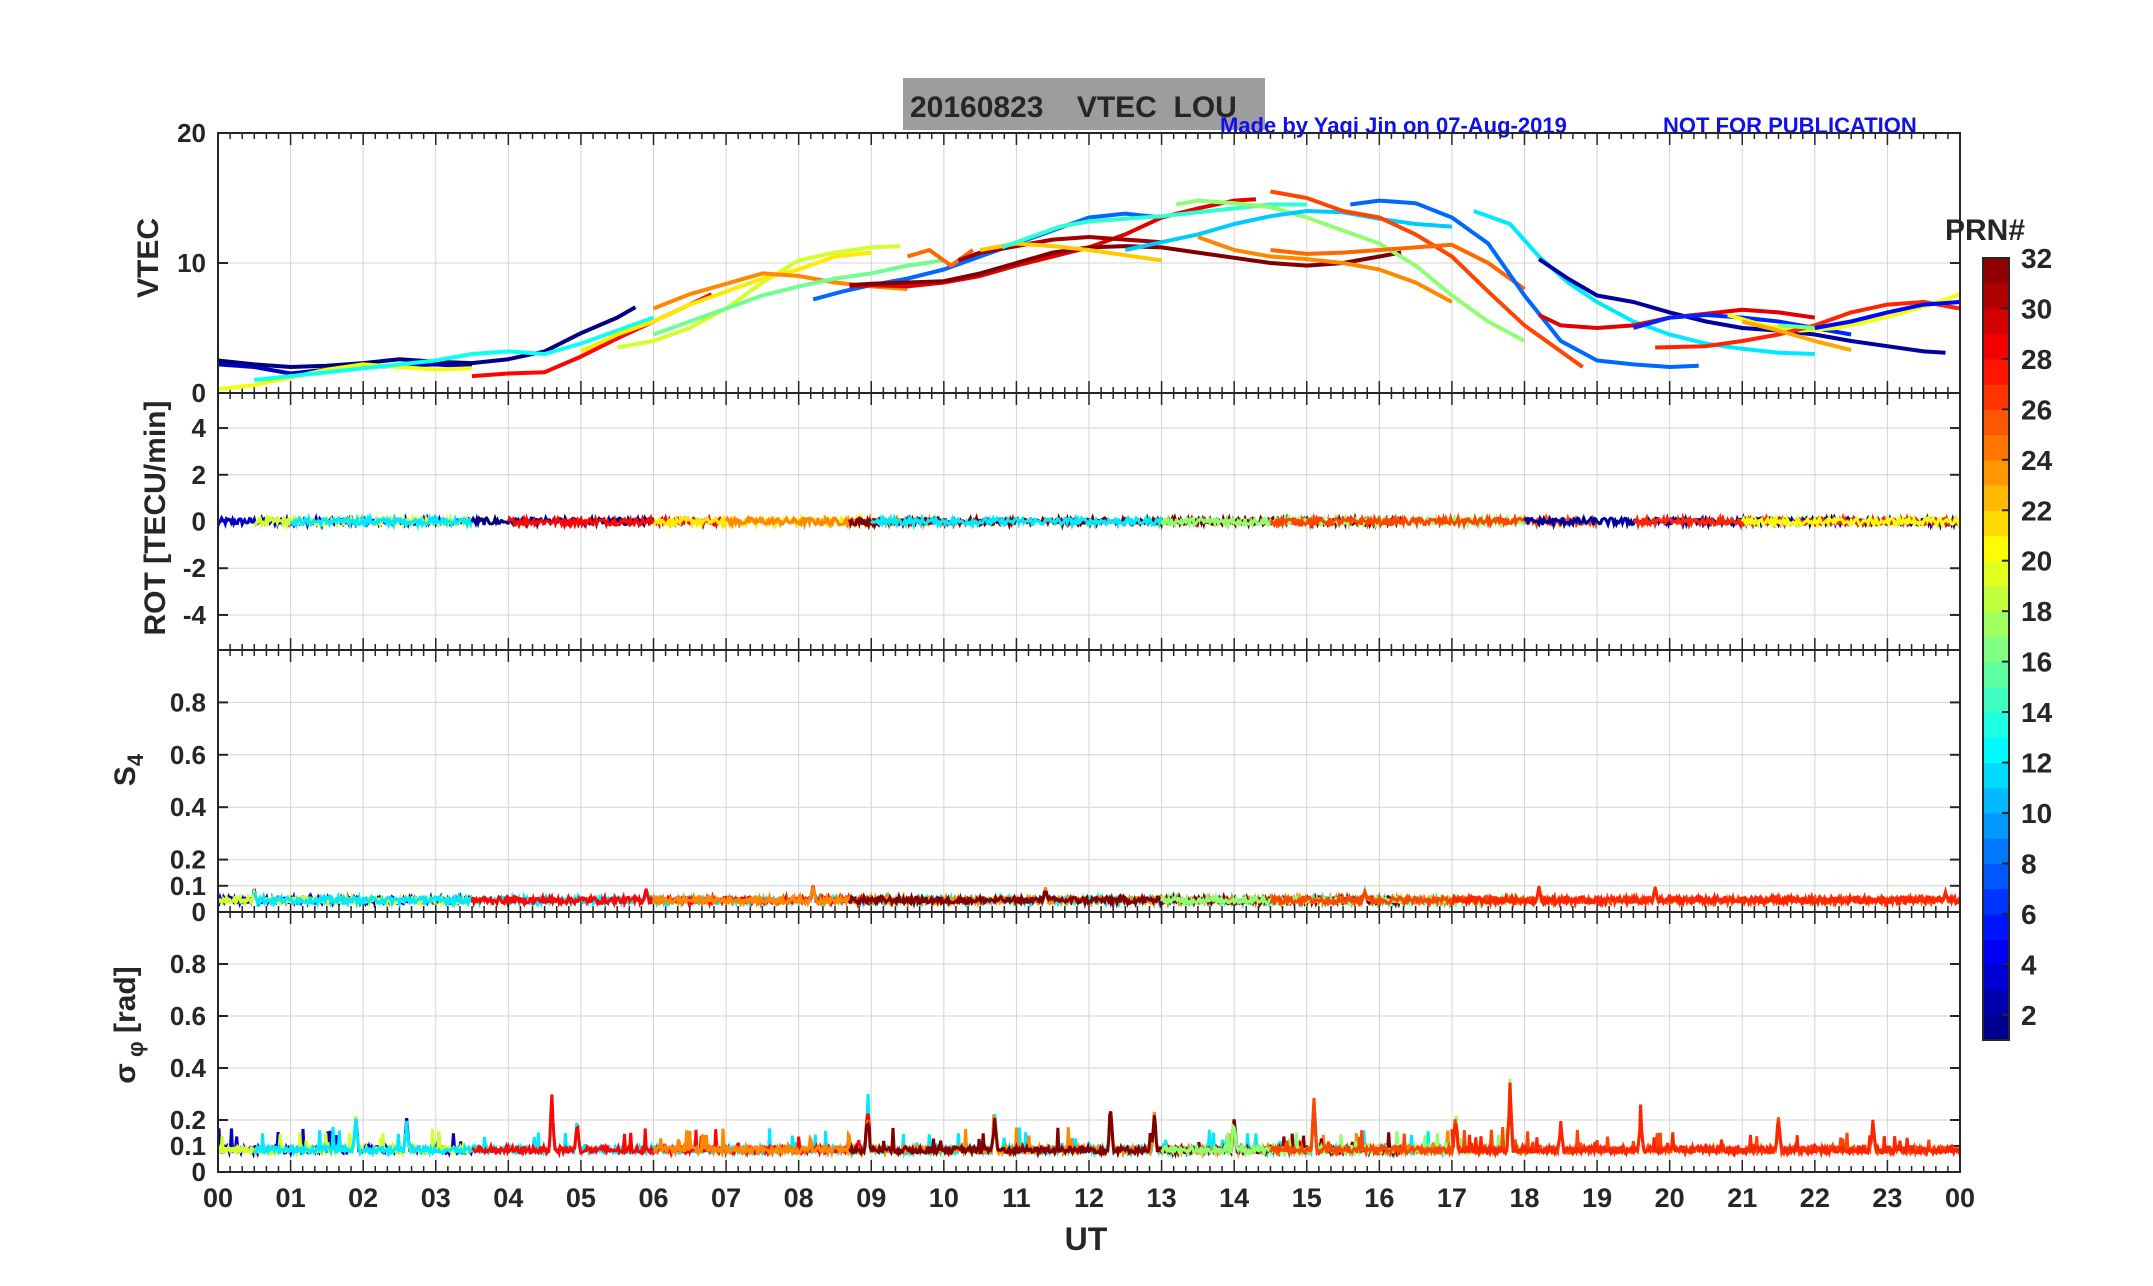 The width and height of the screenshot is (2153, 1286). I want to click on colorbar-tick-label: 20, so click(2036, 561).